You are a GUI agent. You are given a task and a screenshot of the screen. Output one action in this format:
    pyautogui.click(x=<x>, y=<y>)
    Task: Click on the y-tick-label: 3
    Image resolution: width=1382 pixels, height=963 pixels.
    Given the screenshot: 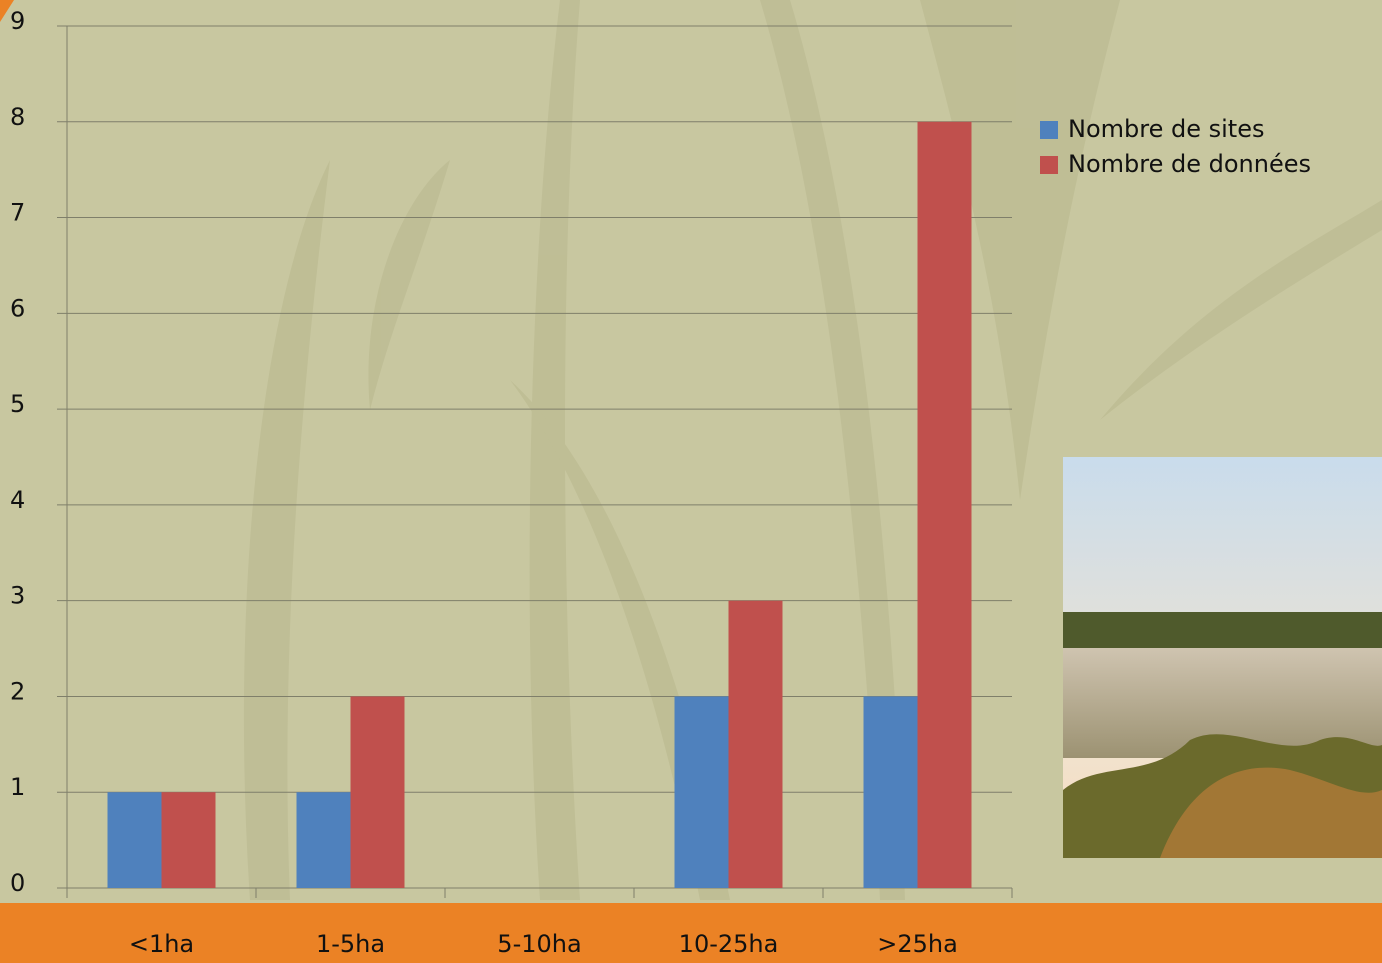 What is the action you would take?
    pyautogui.click(x=17, y=596)
    